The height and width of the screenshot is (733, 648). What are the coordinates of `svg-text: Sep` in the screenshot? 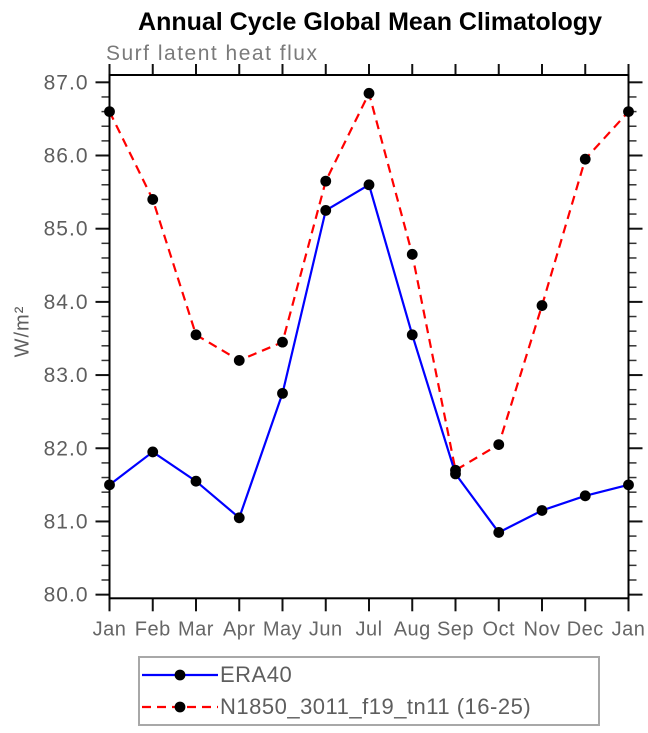 It's located at (455, 629).